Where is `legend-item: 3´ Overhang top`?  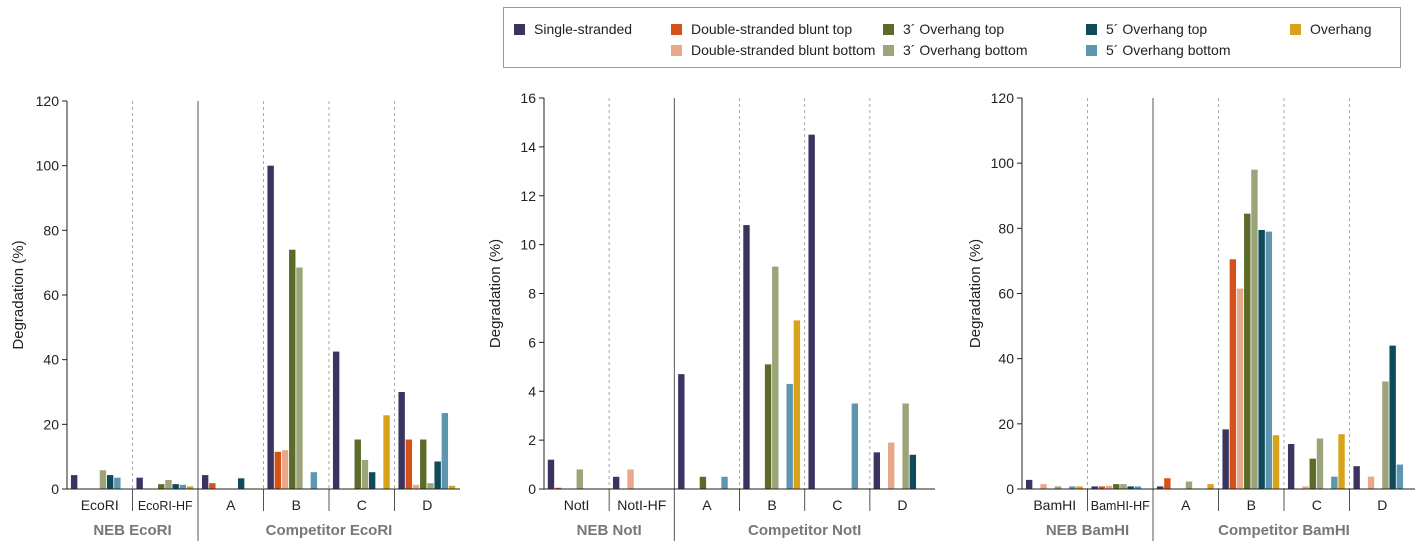
legend-item: 3´ Overhang top is located at coordinates (943, 29).